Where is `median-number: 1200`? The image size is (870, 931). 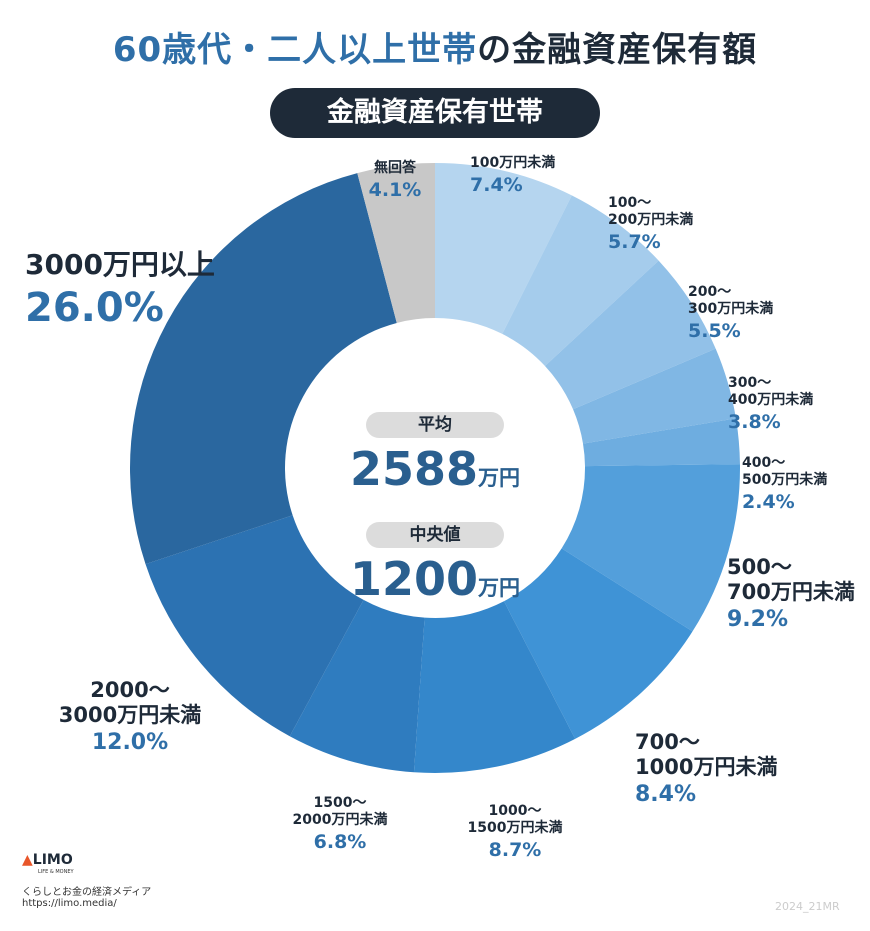 median-number: 1200 is located at coordinates (414, 579).